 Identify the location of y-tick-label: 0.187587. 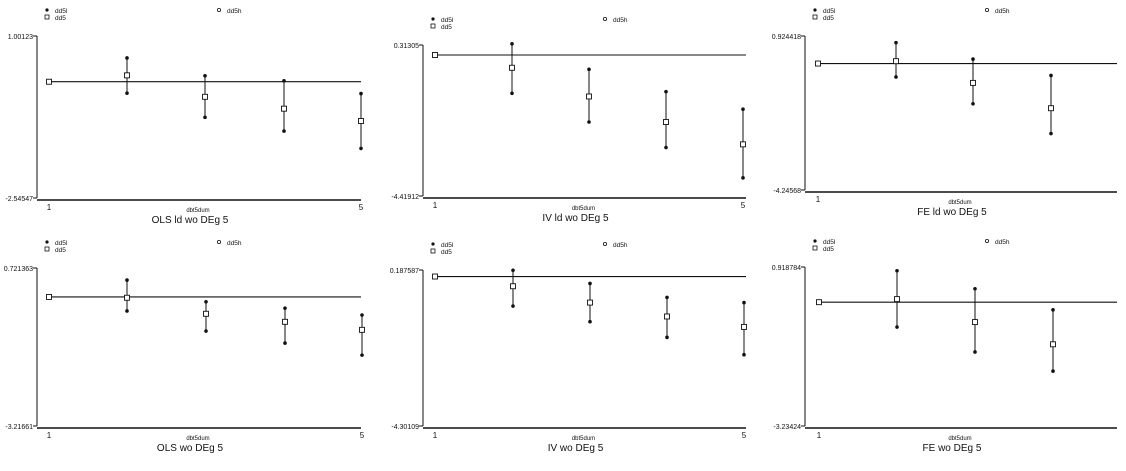
(404, 271).